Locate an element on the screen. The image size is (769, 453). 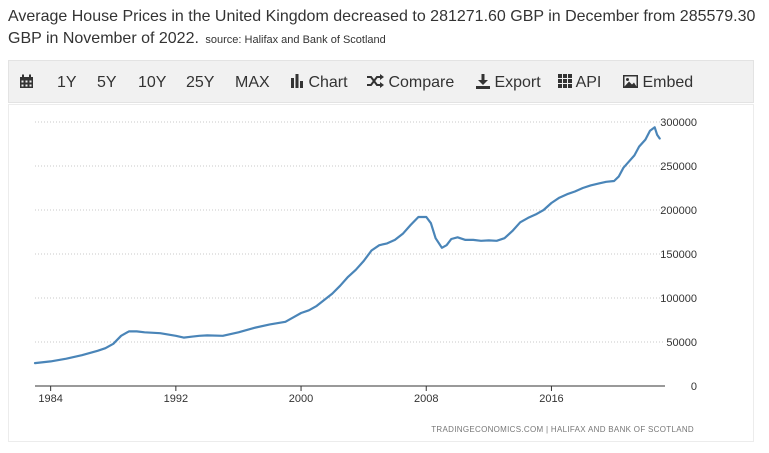
range-5y-button: 5Y is located at coordinates (107, 82).